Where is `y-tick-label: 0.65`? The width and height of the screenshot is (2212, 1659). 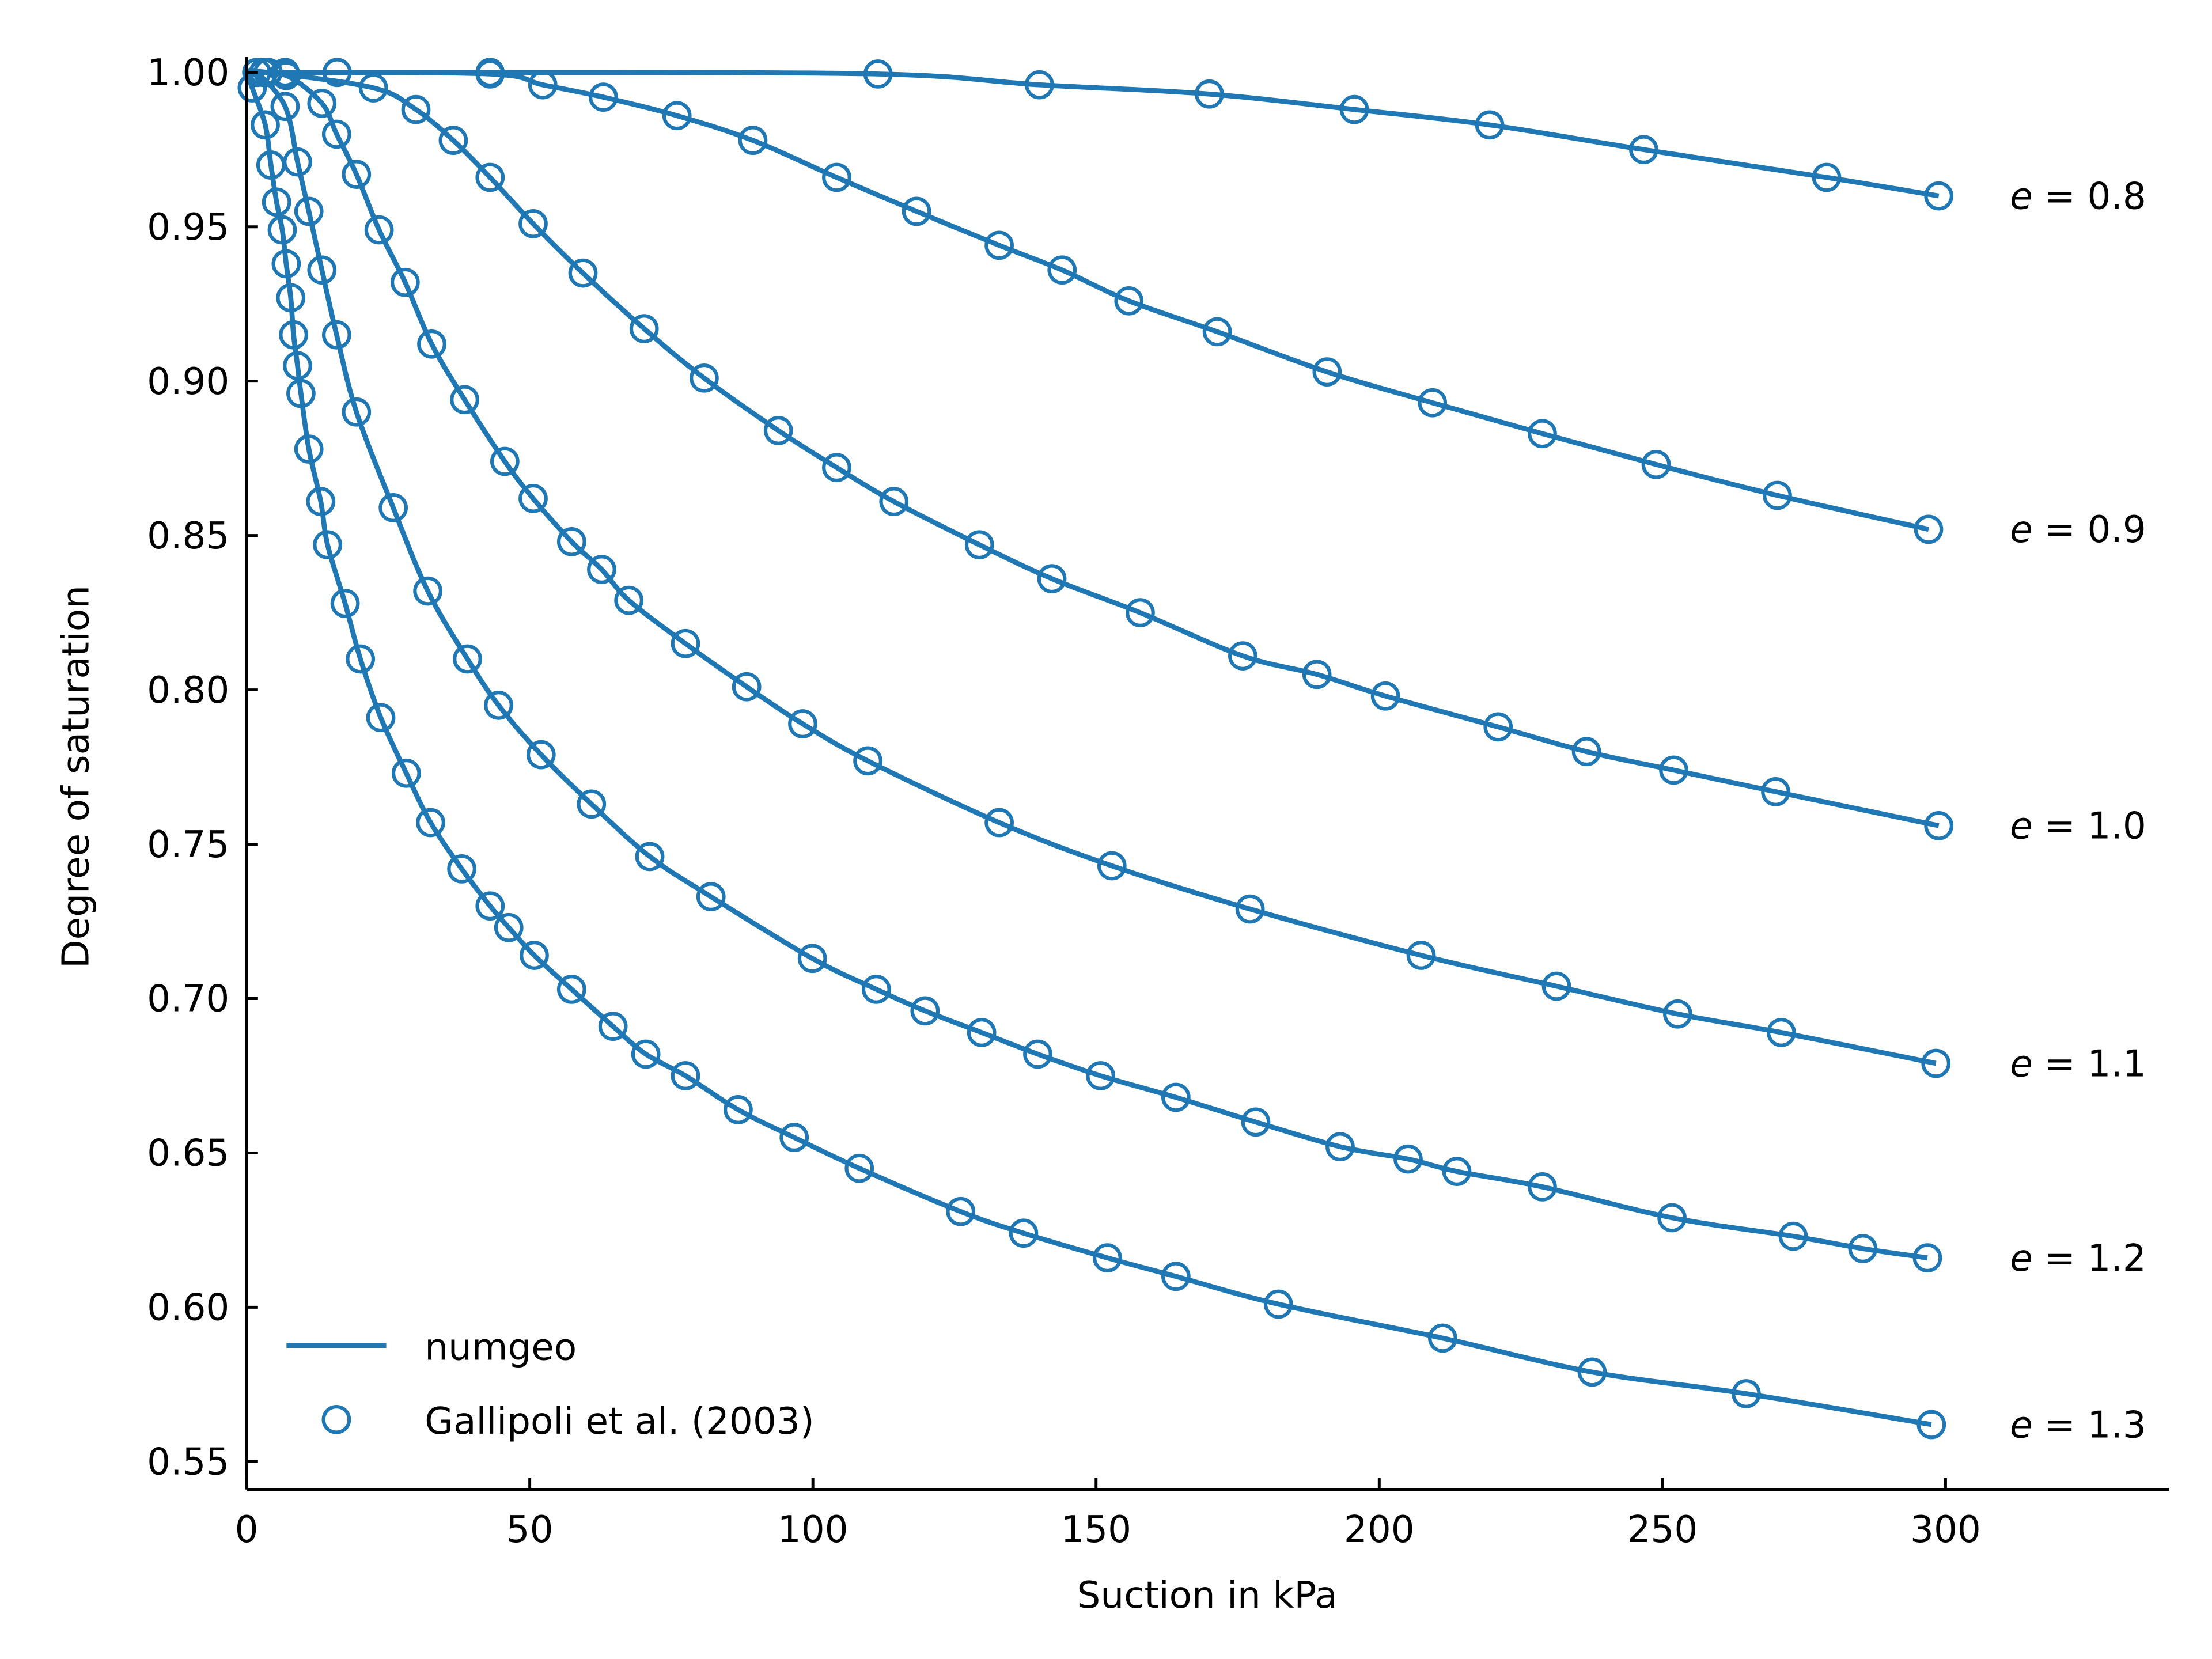
y-tick-label: 0.65 is located at coordinates (188, 1153).